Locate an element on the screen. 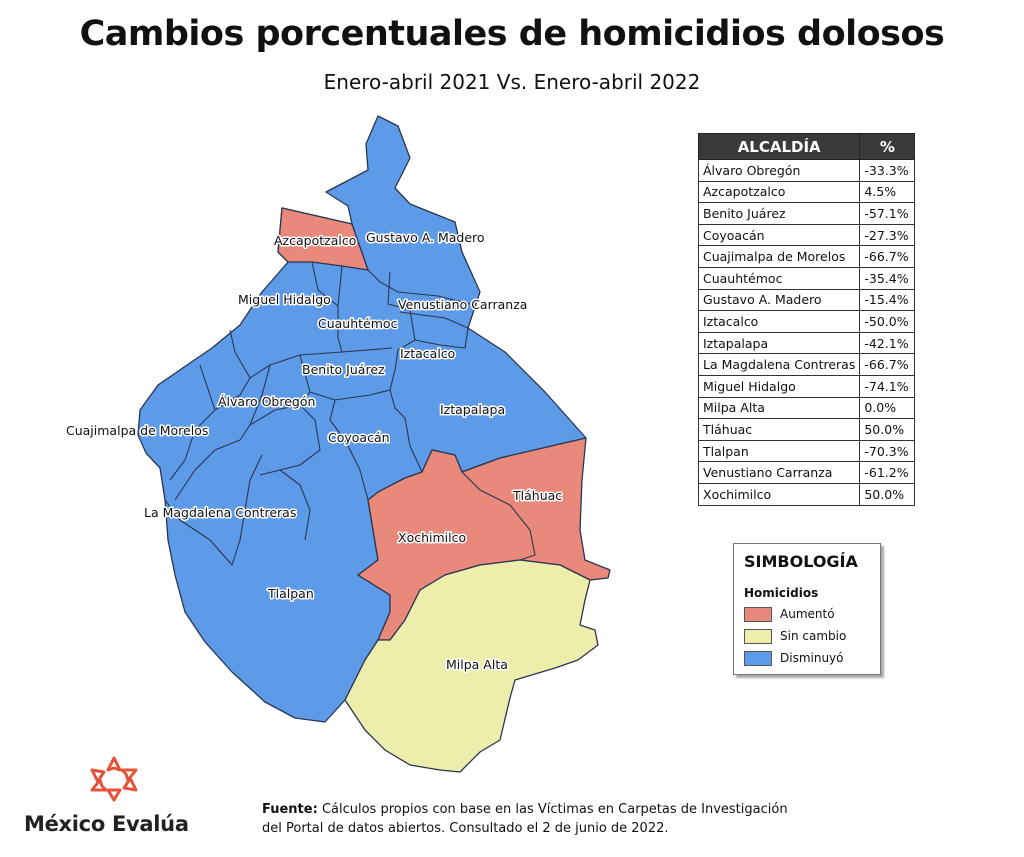 This screenshot has width=1024, height=857. table-header-alcaldia: ALCALDÍA is located at coordinates (779, 146).